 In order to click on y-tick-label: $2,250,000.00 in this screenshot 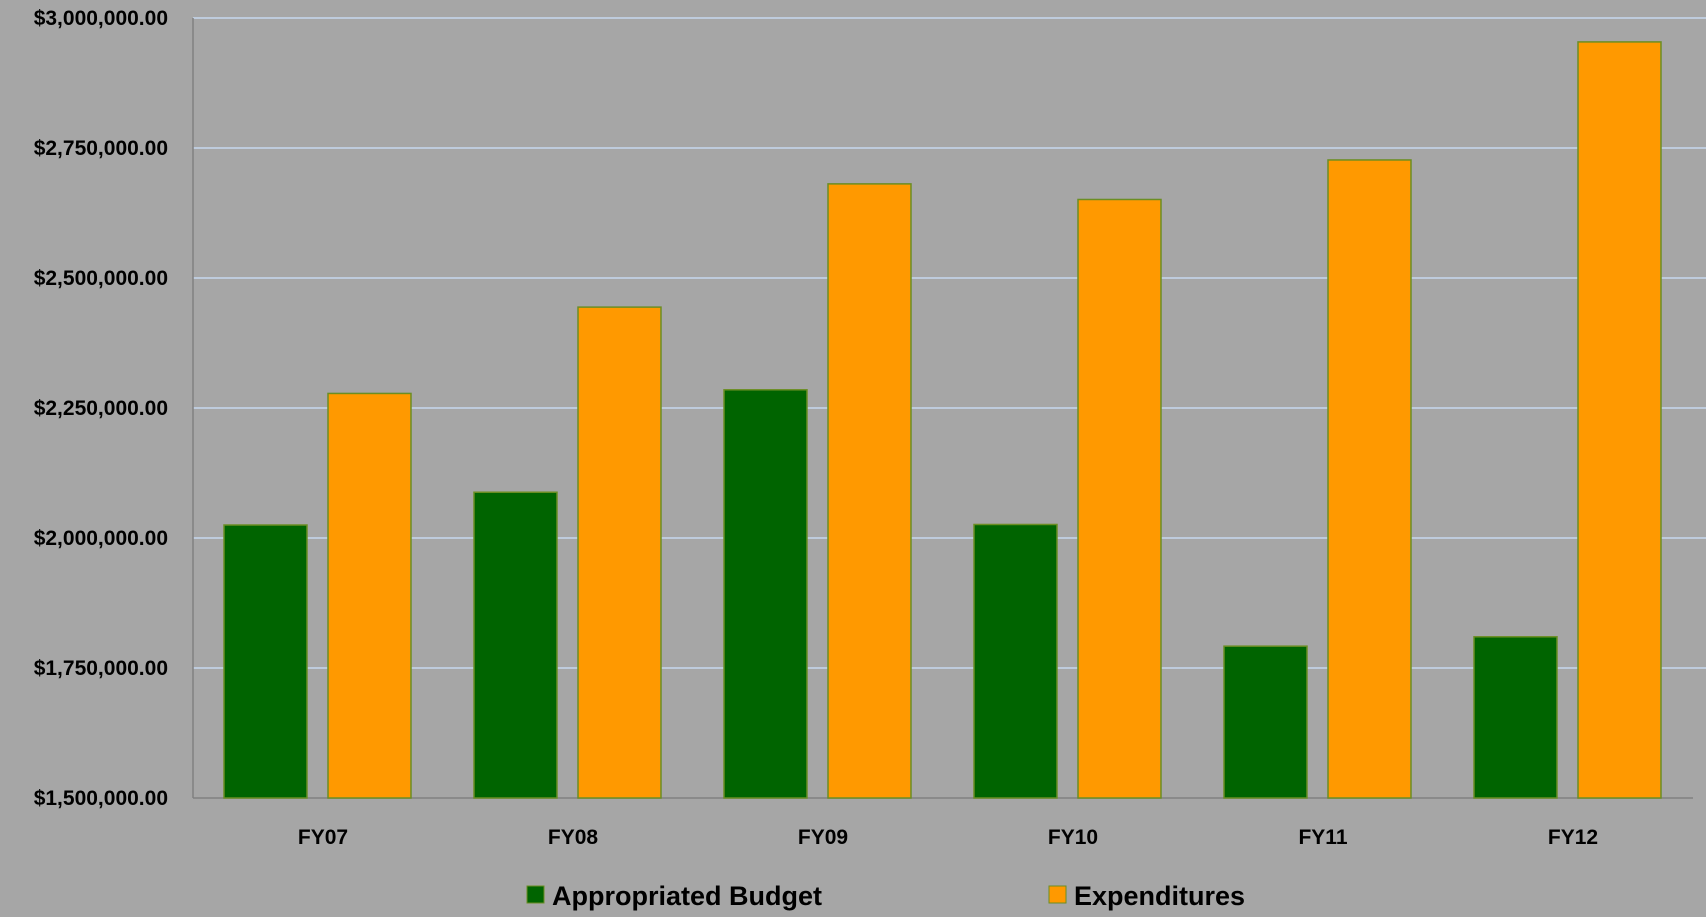, I will do `click(101, 408)`.